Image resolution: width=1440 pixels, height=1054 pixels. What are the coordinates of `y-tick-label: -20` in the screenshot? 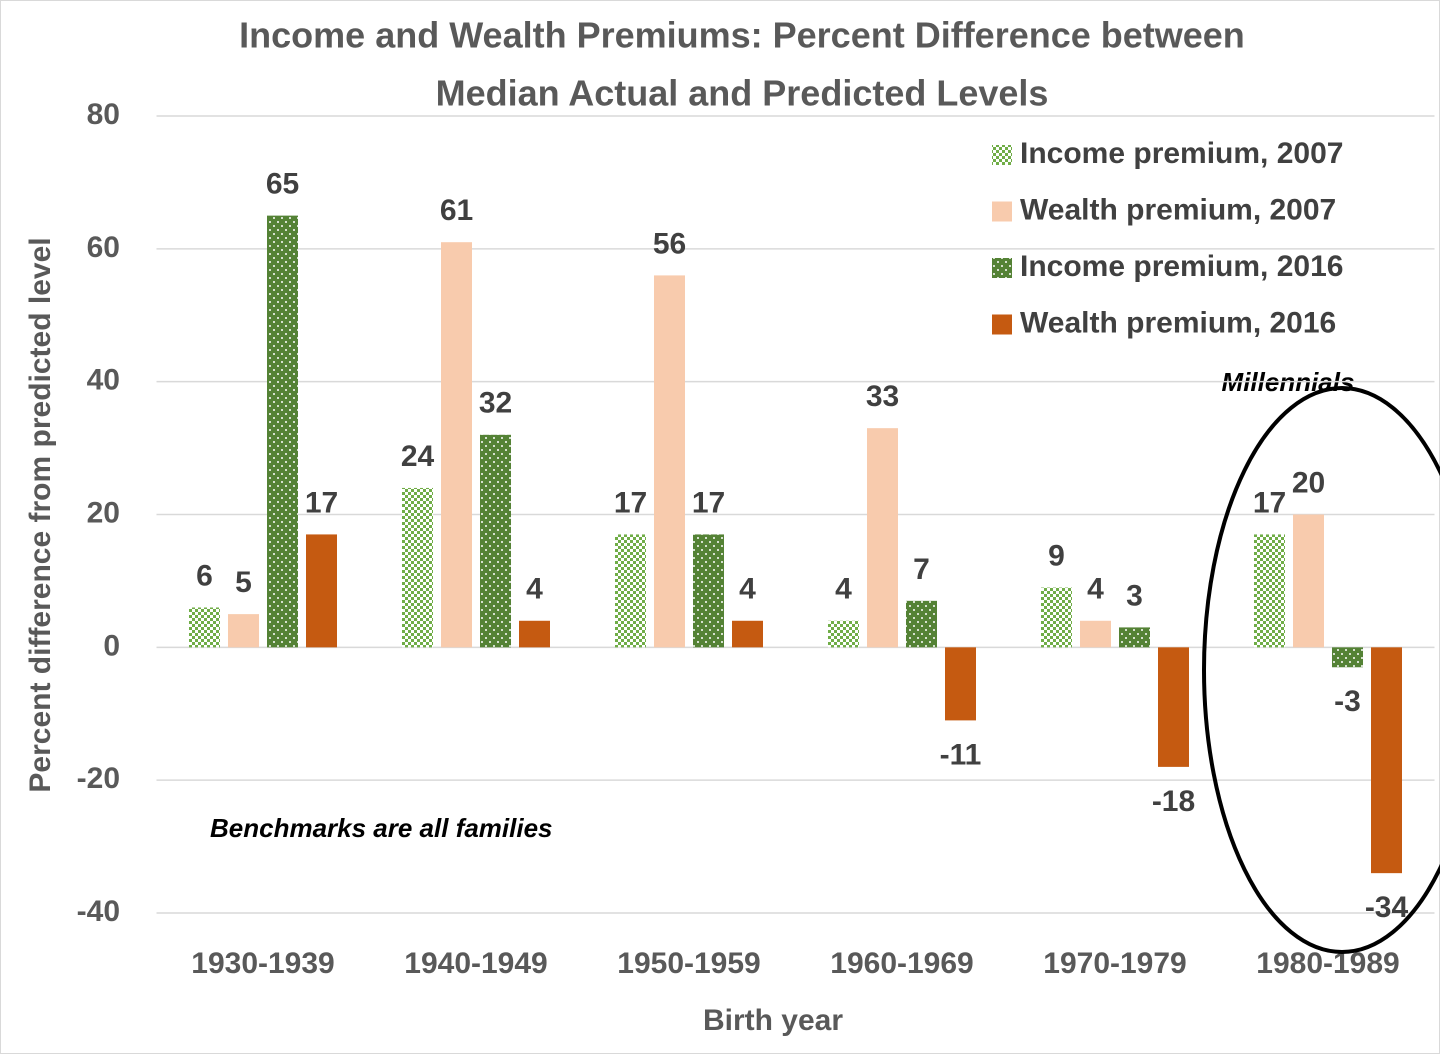 It's located at (98, 778).